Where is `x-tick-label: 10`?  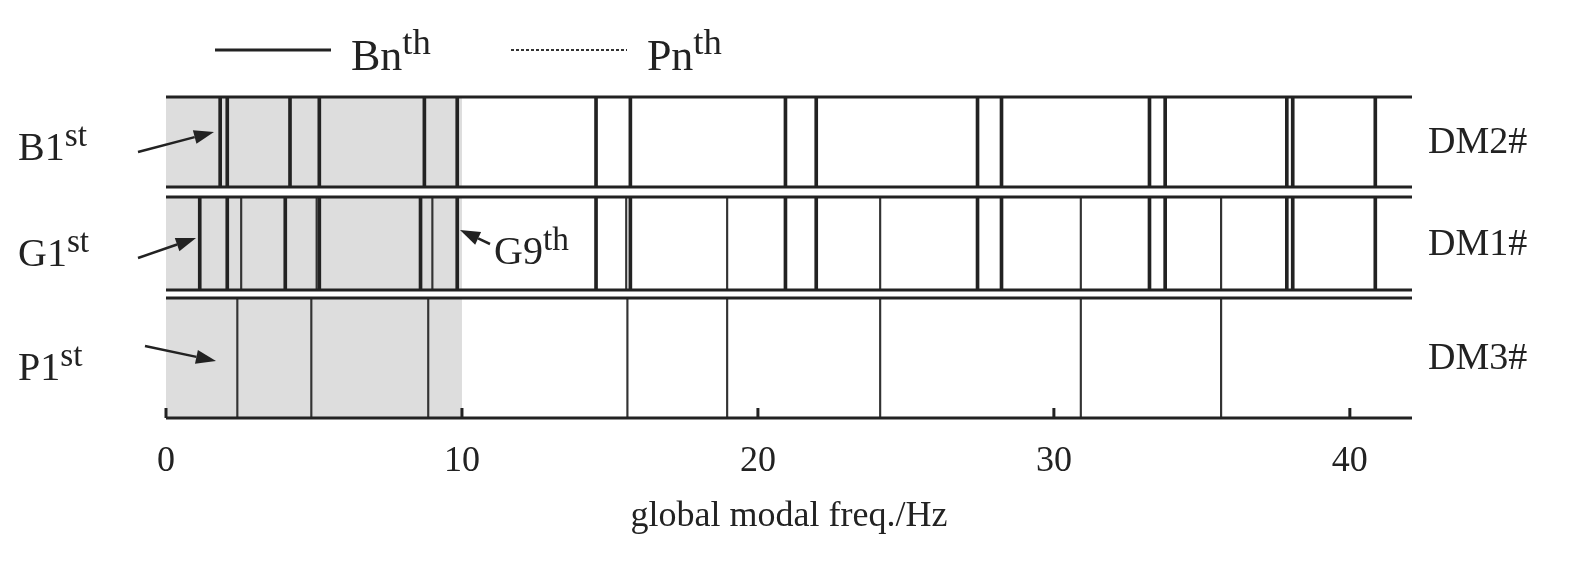 x-tick-label: 10 is located at coordinates (461, 459).